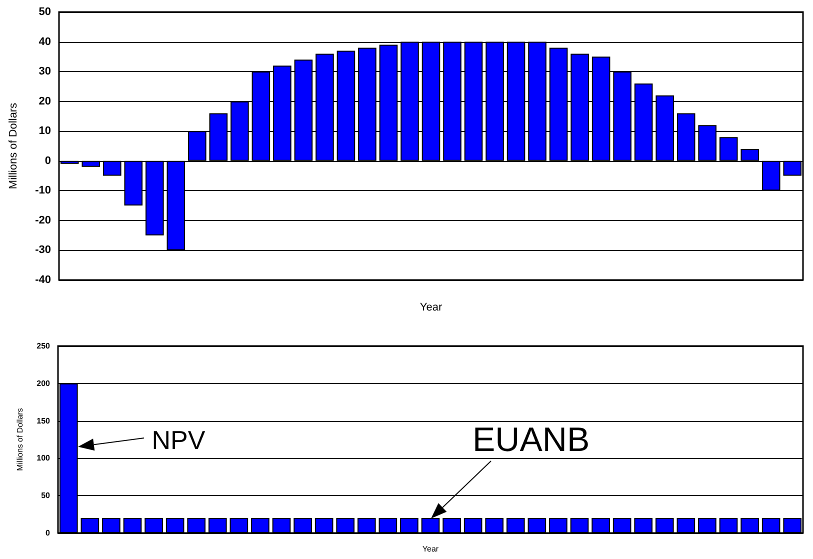 The image size is (813, 559). I want to click on y-tick-label: 10, so click(44, 131).